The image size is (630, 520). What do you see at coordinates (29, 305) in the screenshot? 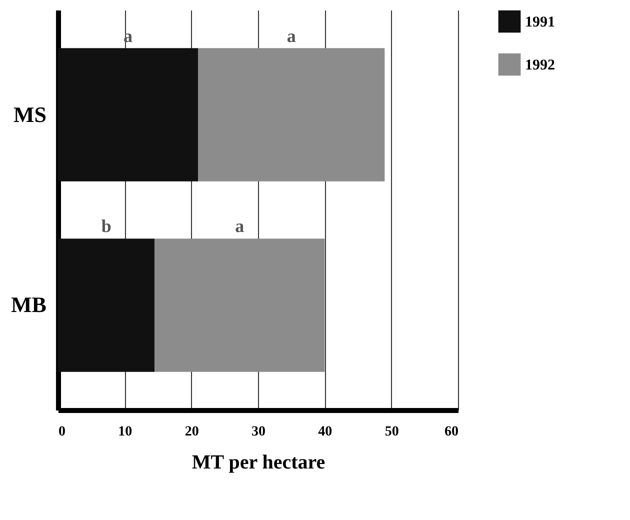
I see `y-tick-label: MB` at bounding box center [29, 305].